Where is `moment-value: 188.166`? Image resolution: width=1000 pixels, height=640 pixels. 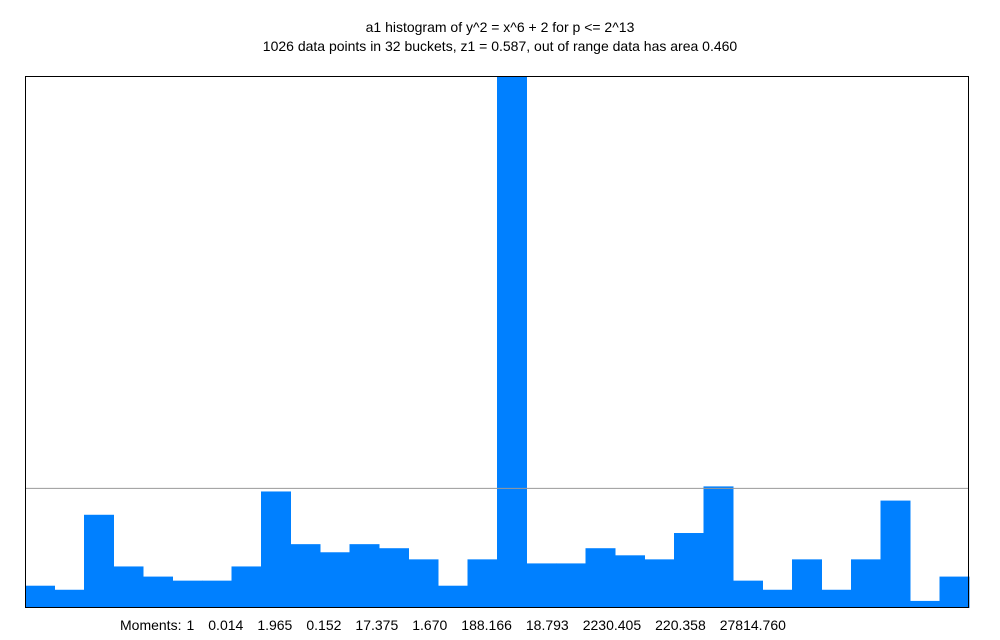
moment-value: 188.166 is located at coordinates (486, 625).